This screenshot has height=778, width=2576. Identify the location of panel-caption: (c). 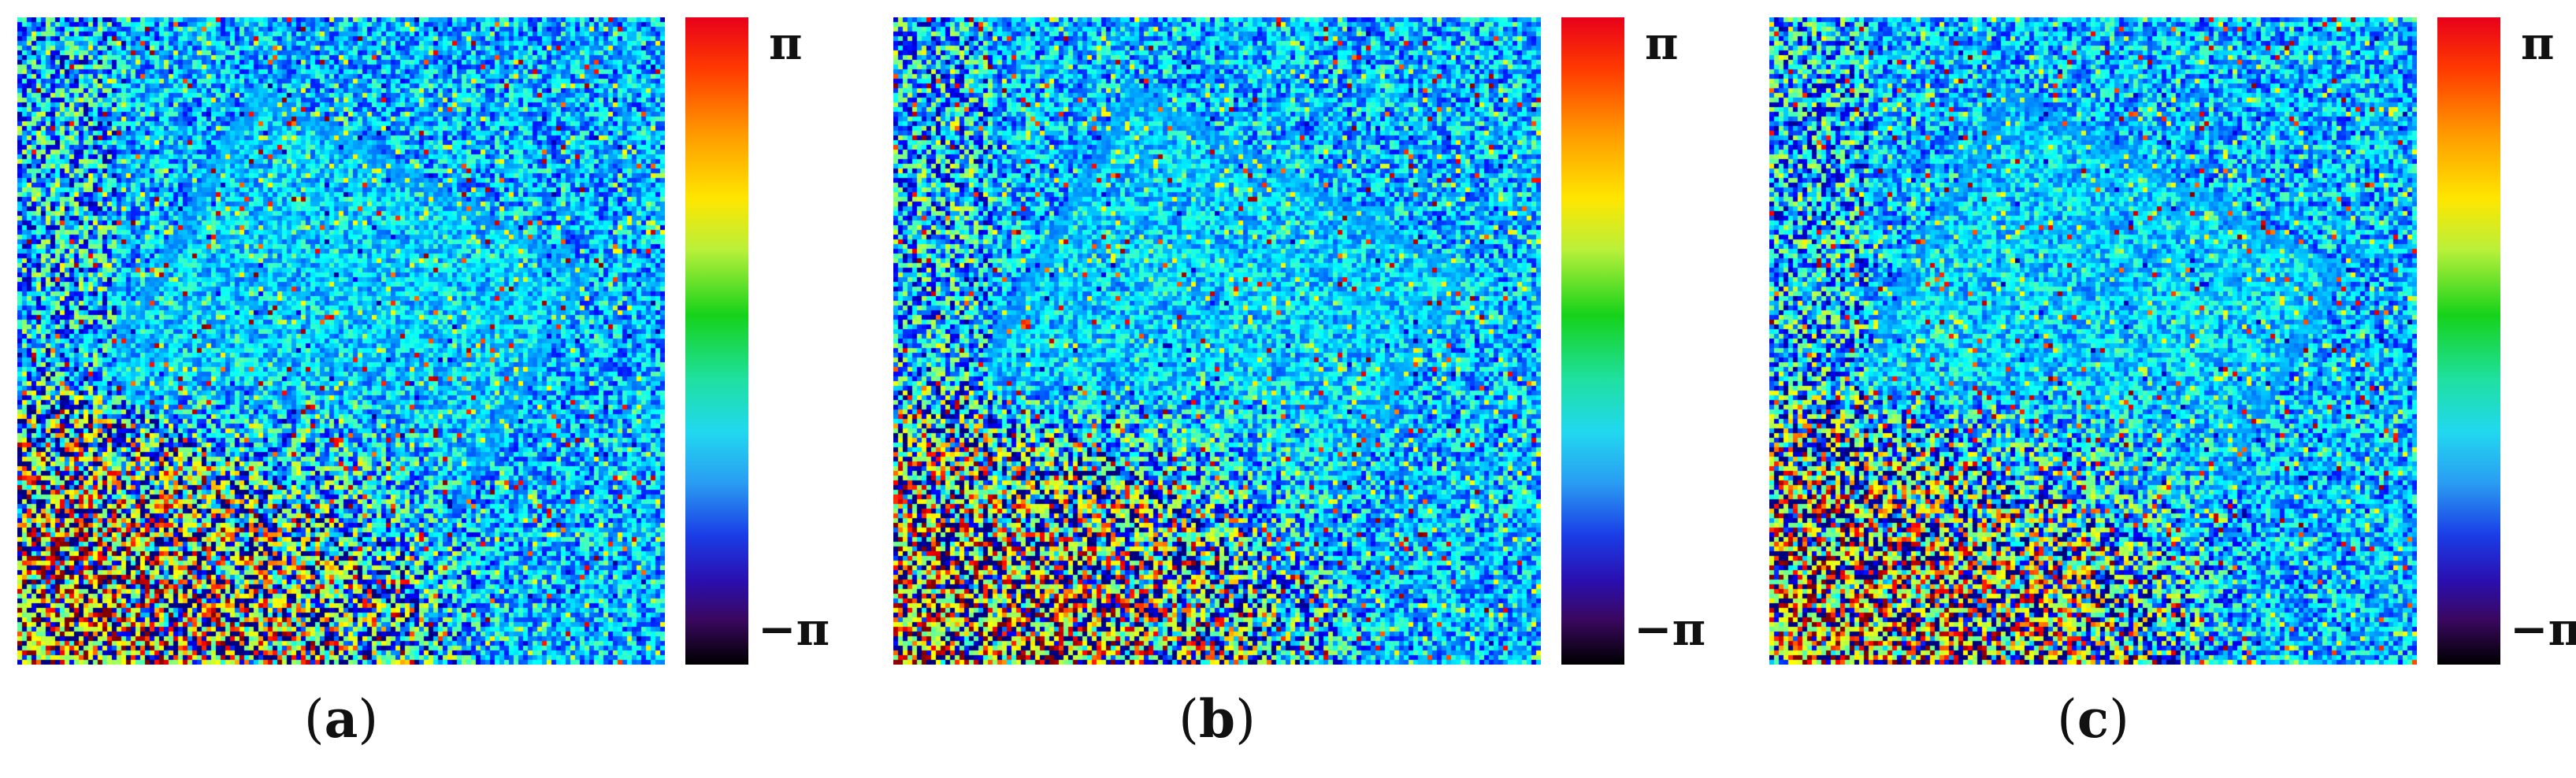
(2093, 719).